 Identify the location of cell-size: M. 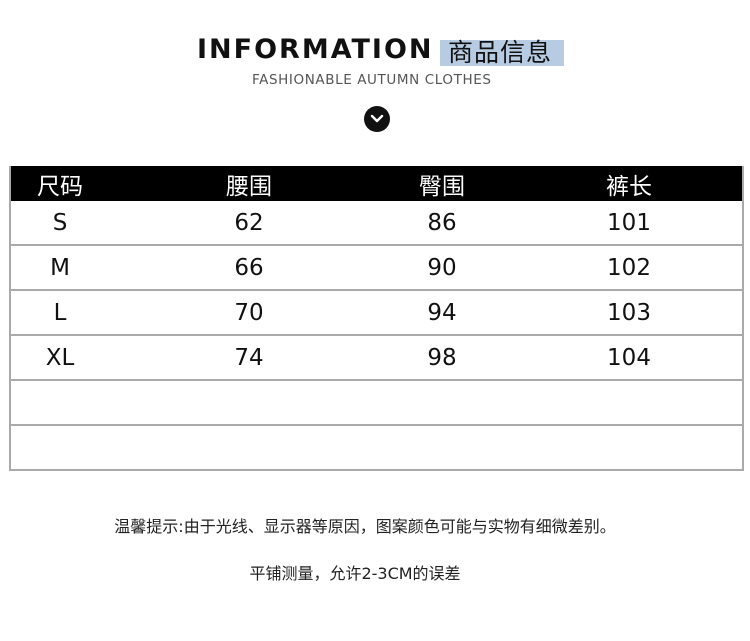
(60, 267).